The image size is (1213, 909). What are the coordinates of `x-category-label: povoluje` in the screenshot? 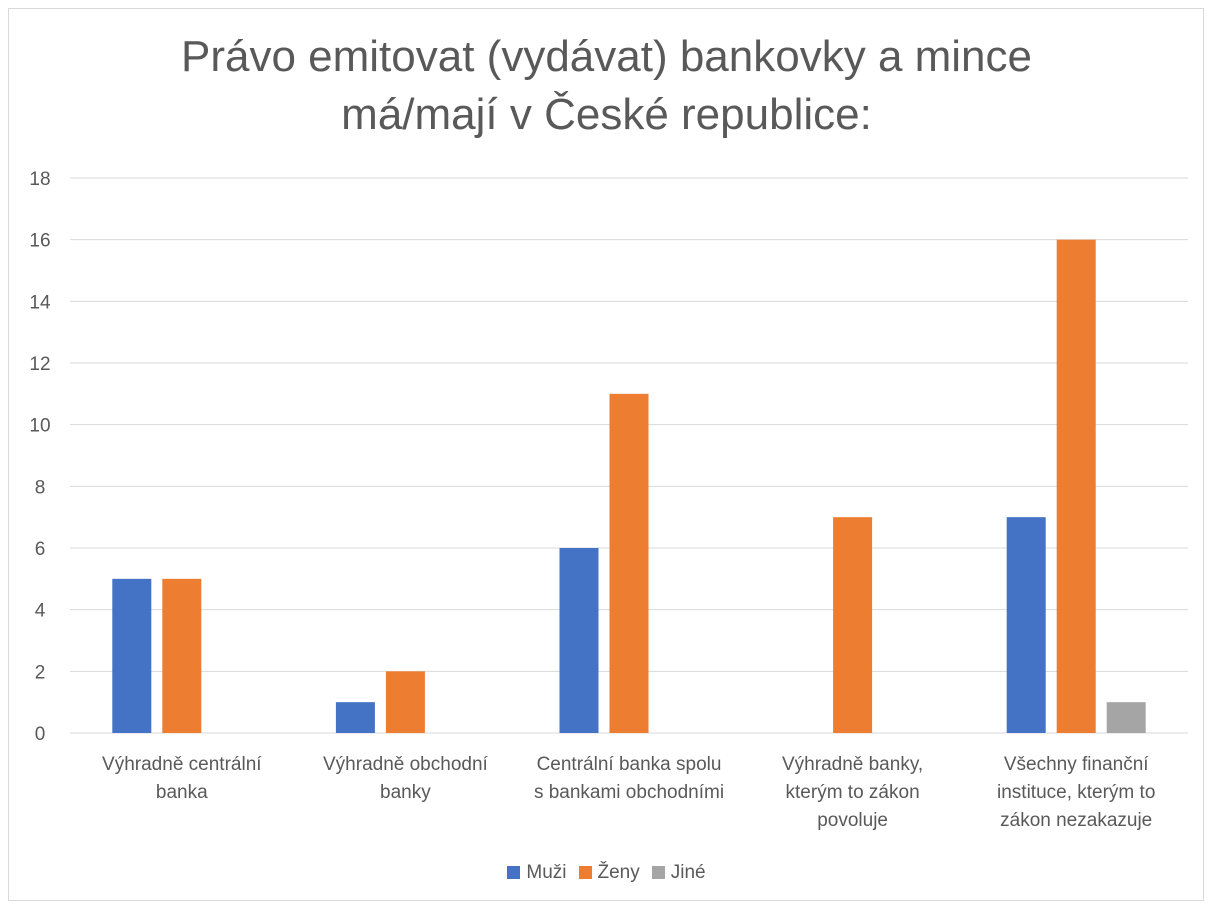 It's located at (852, 820).